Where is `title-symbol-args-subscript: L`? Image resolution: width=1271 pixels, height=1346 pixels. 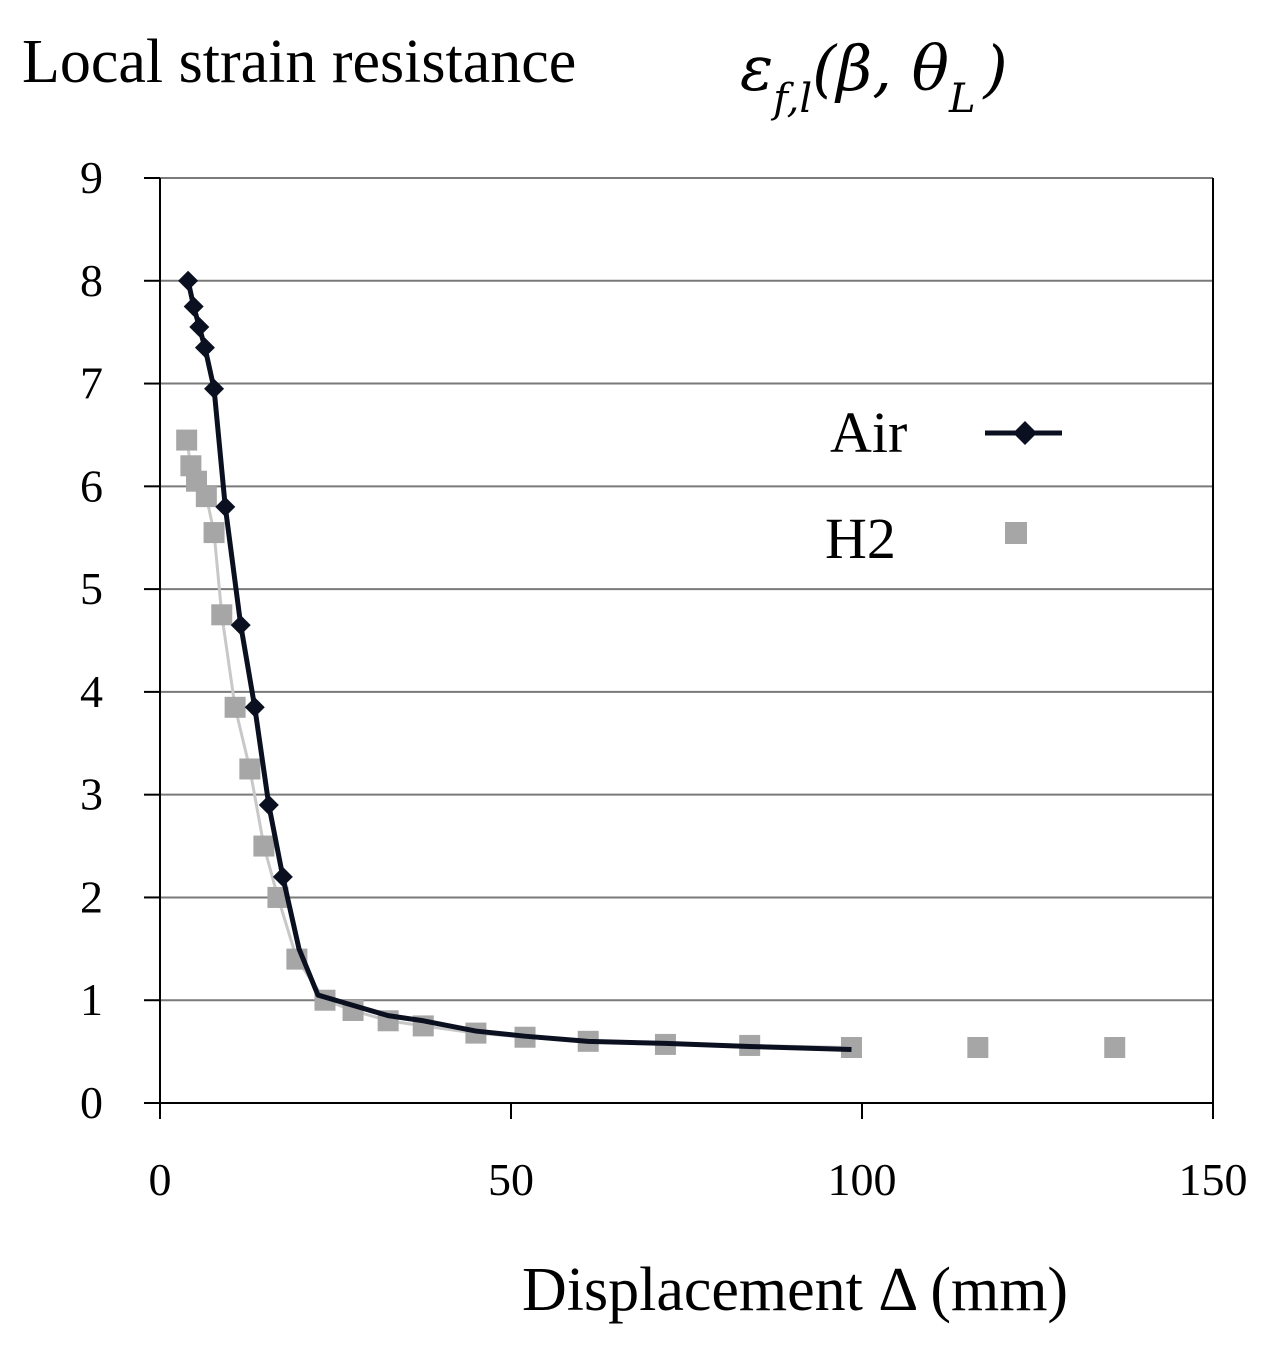
title-symbol-args-subscript: L is located at coordinates (962, 99).